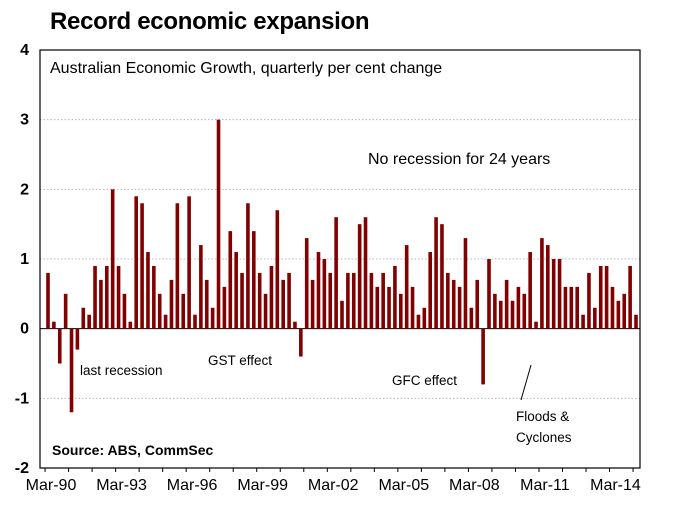 Image resolution: width=678 pixels, height=518 pixels. Describe the element at coordinates (339, 470) in the screenshot. I see `x-tick-marks` at that location.